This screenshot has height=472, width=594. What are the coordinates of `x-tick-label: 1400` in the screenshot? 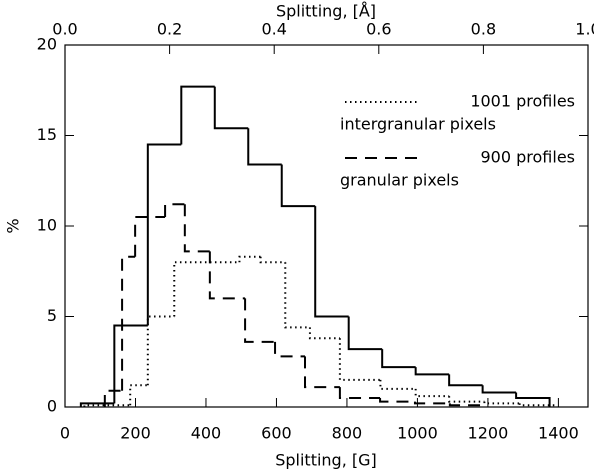 It's located at (558, 433).